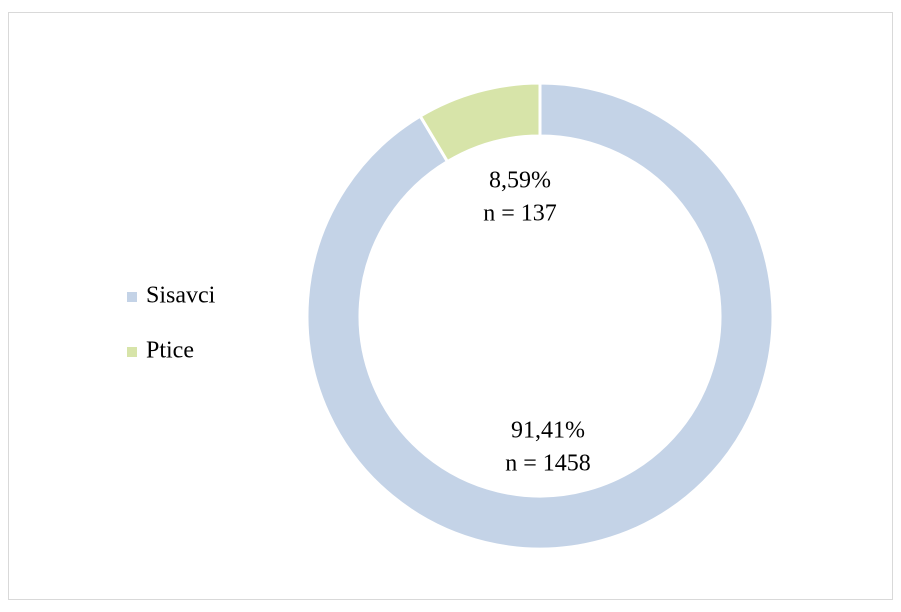 This screenshot has width=901, height=612. What do you see at coordinates (520, 214) in the screenshot?
I see `count-label: n = 137` at bounding box center [520, 214].